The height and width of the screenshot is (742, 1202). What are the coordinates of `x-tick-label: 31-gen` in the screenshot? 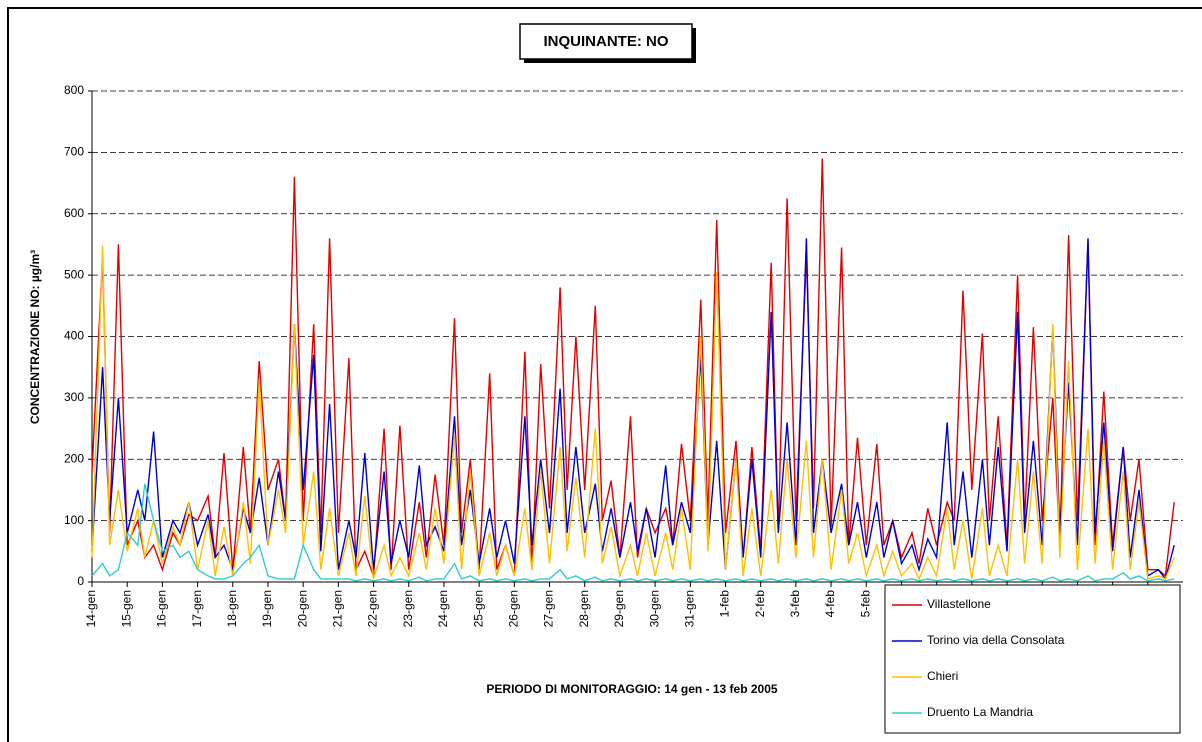 It's located at (689, 608).